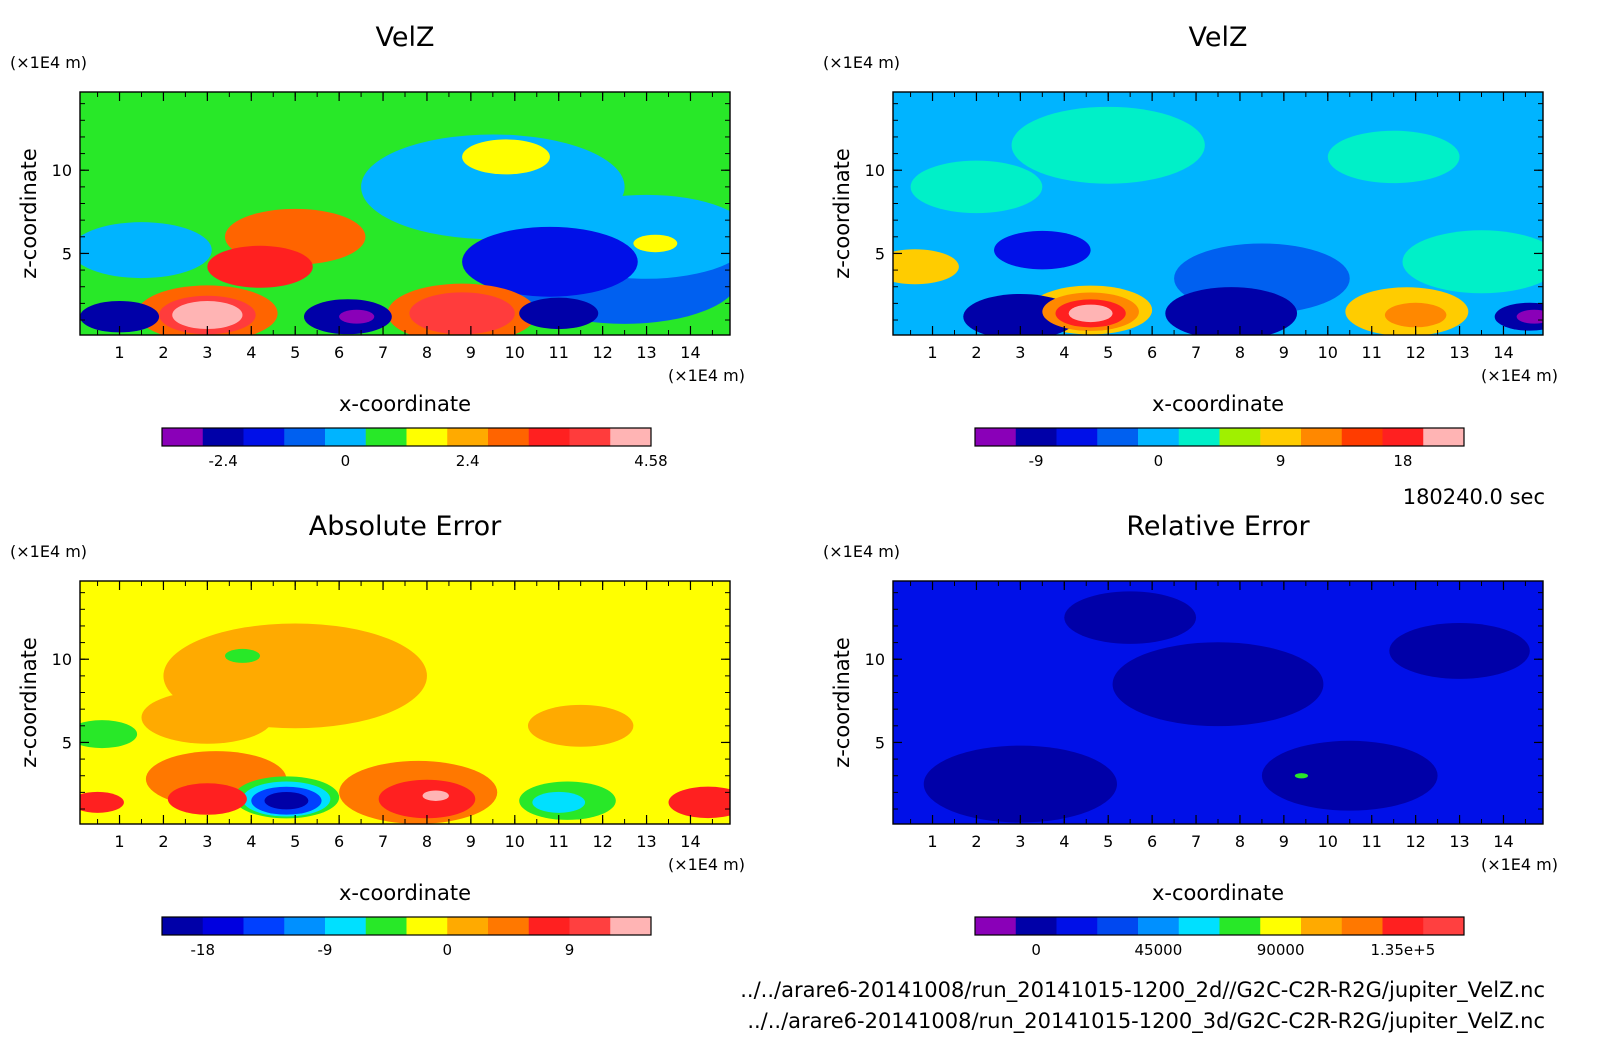 Image resolution: width=1604 pixels, height=1054 pixels. I want to click on x-tick-label: 5, so click(1108, 841).